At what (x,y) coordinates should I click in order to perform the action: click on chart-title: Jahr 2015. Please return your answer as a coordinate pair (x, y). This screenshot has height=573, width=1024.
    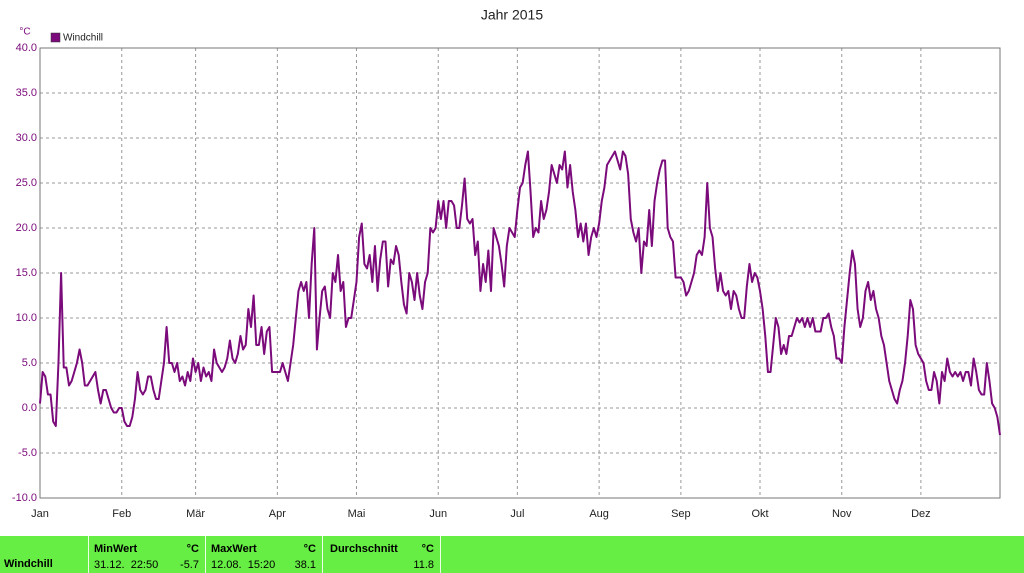
    Looking at the image, I should click on (512, 15).